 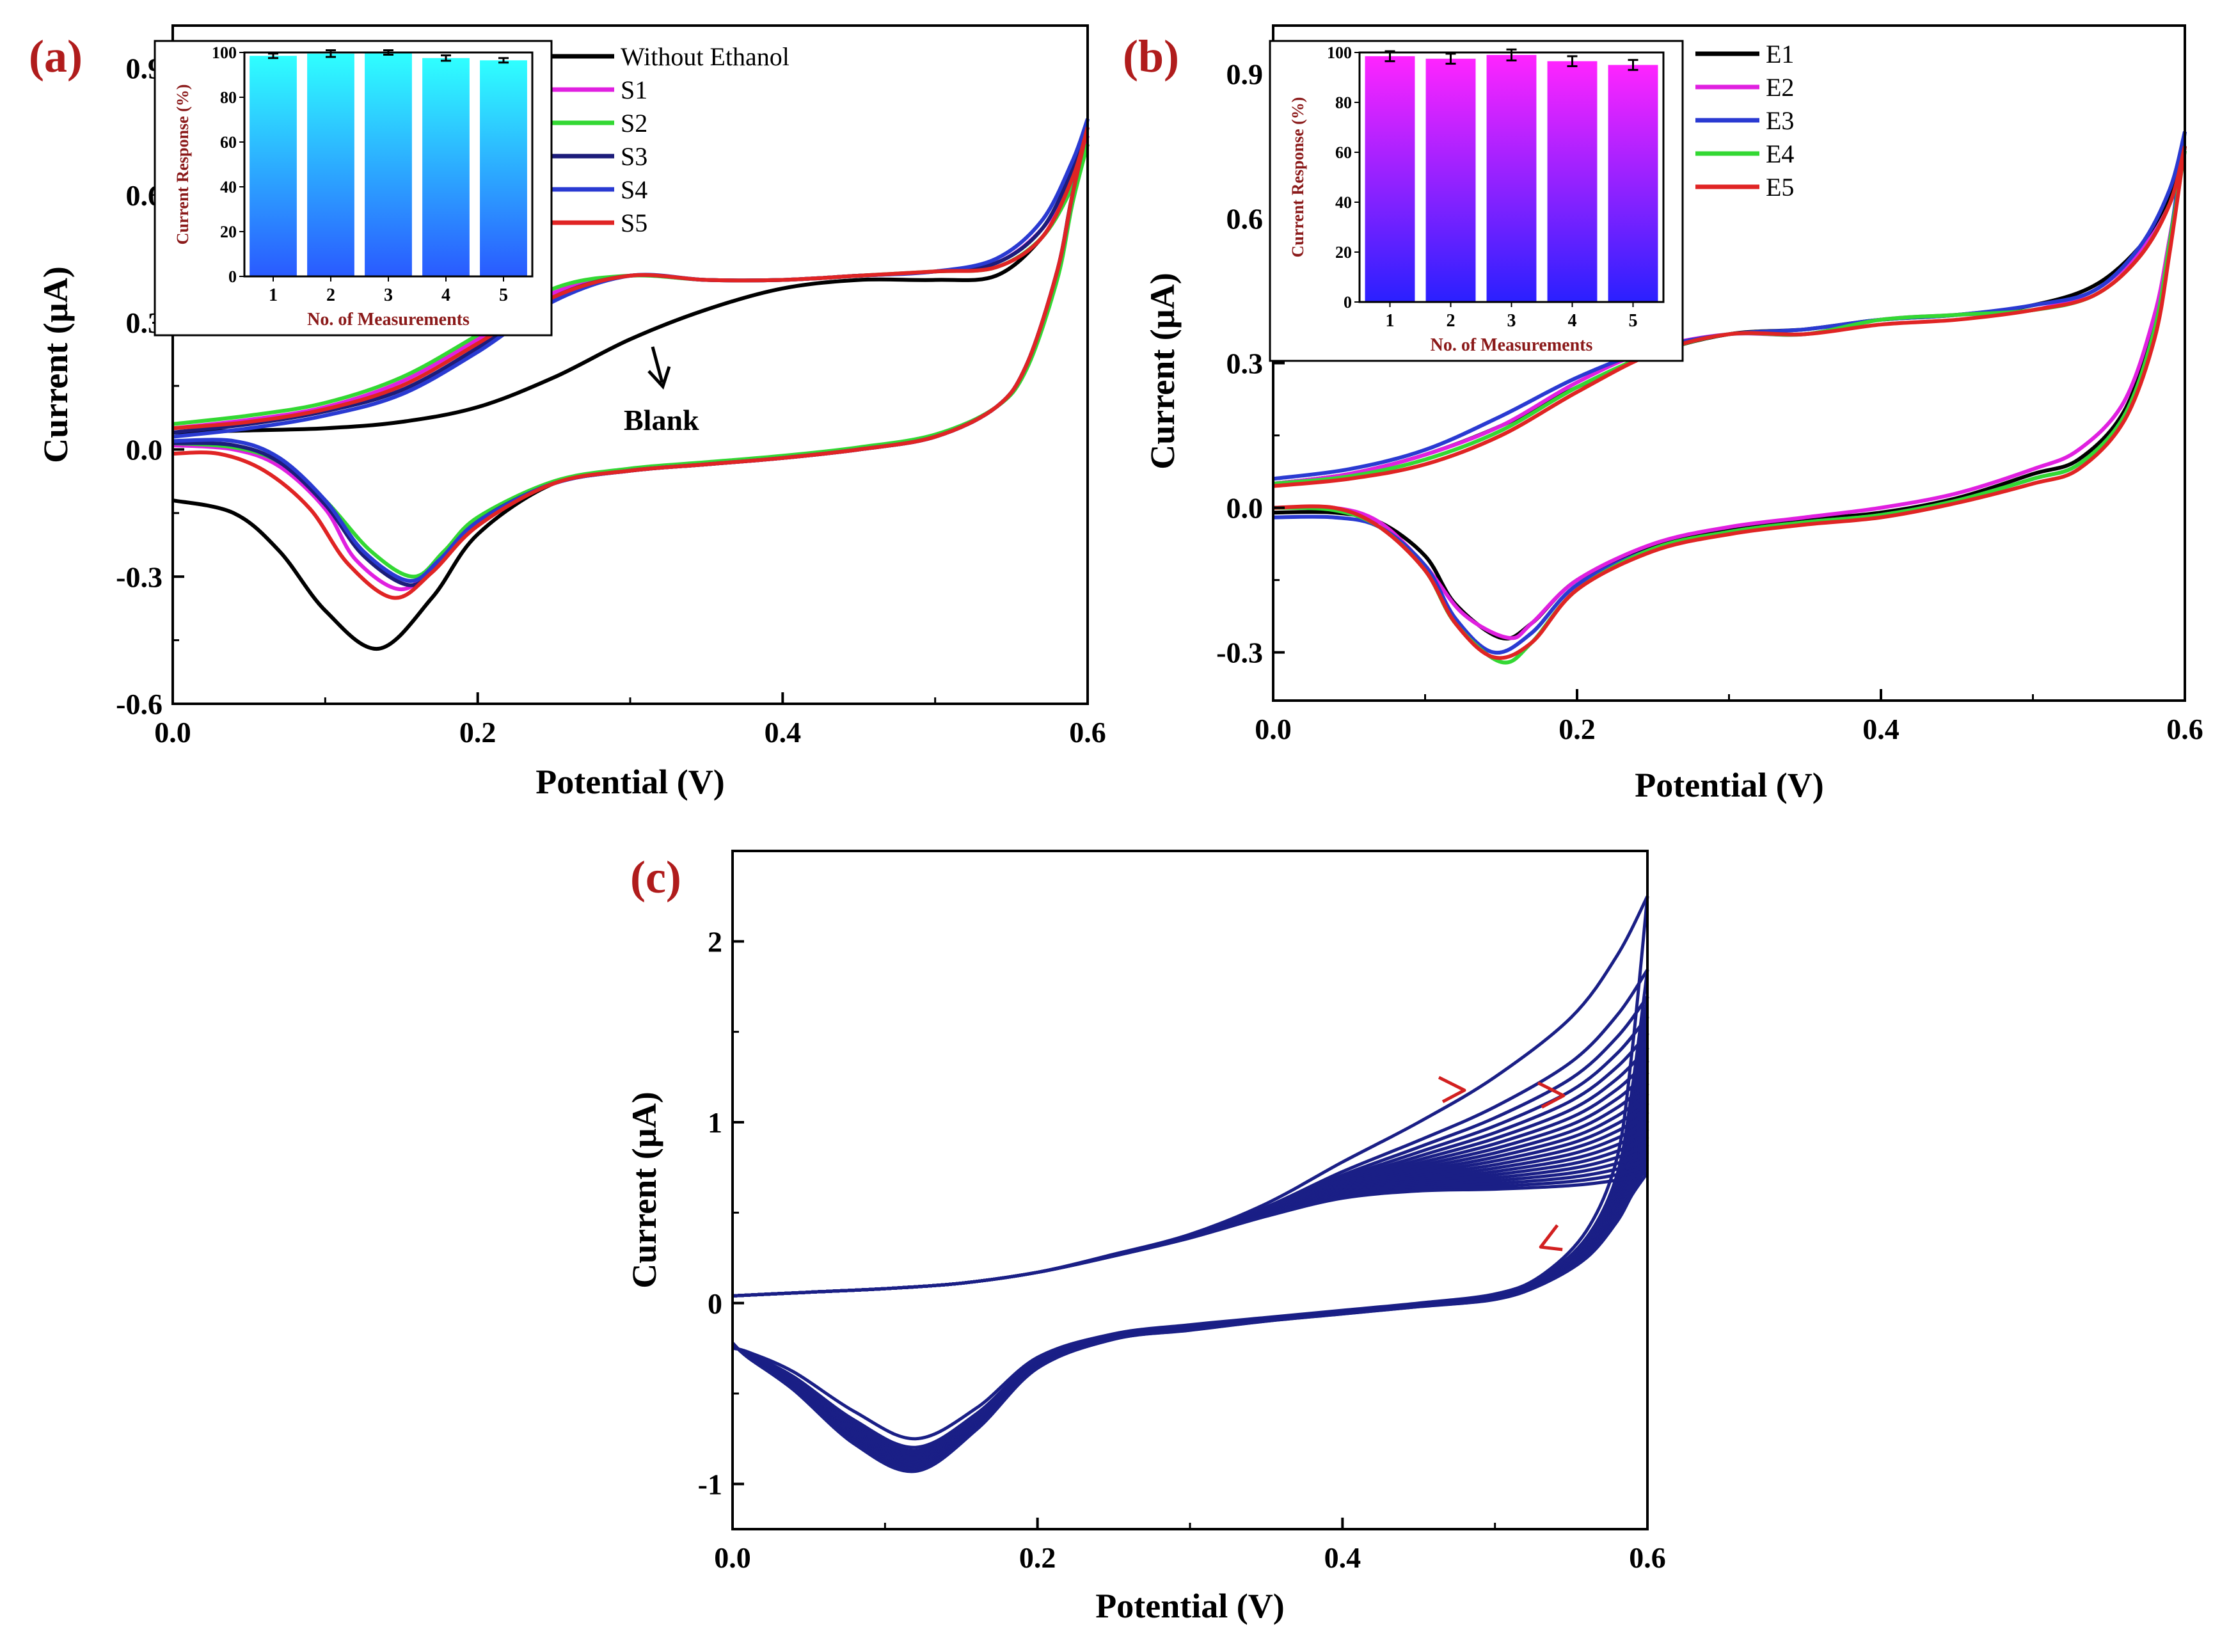 What do you see at coordinates (1245, 363) in the screenshot?
I see `b-ytick-label: 0.3` at bounding box center [1245, 363].